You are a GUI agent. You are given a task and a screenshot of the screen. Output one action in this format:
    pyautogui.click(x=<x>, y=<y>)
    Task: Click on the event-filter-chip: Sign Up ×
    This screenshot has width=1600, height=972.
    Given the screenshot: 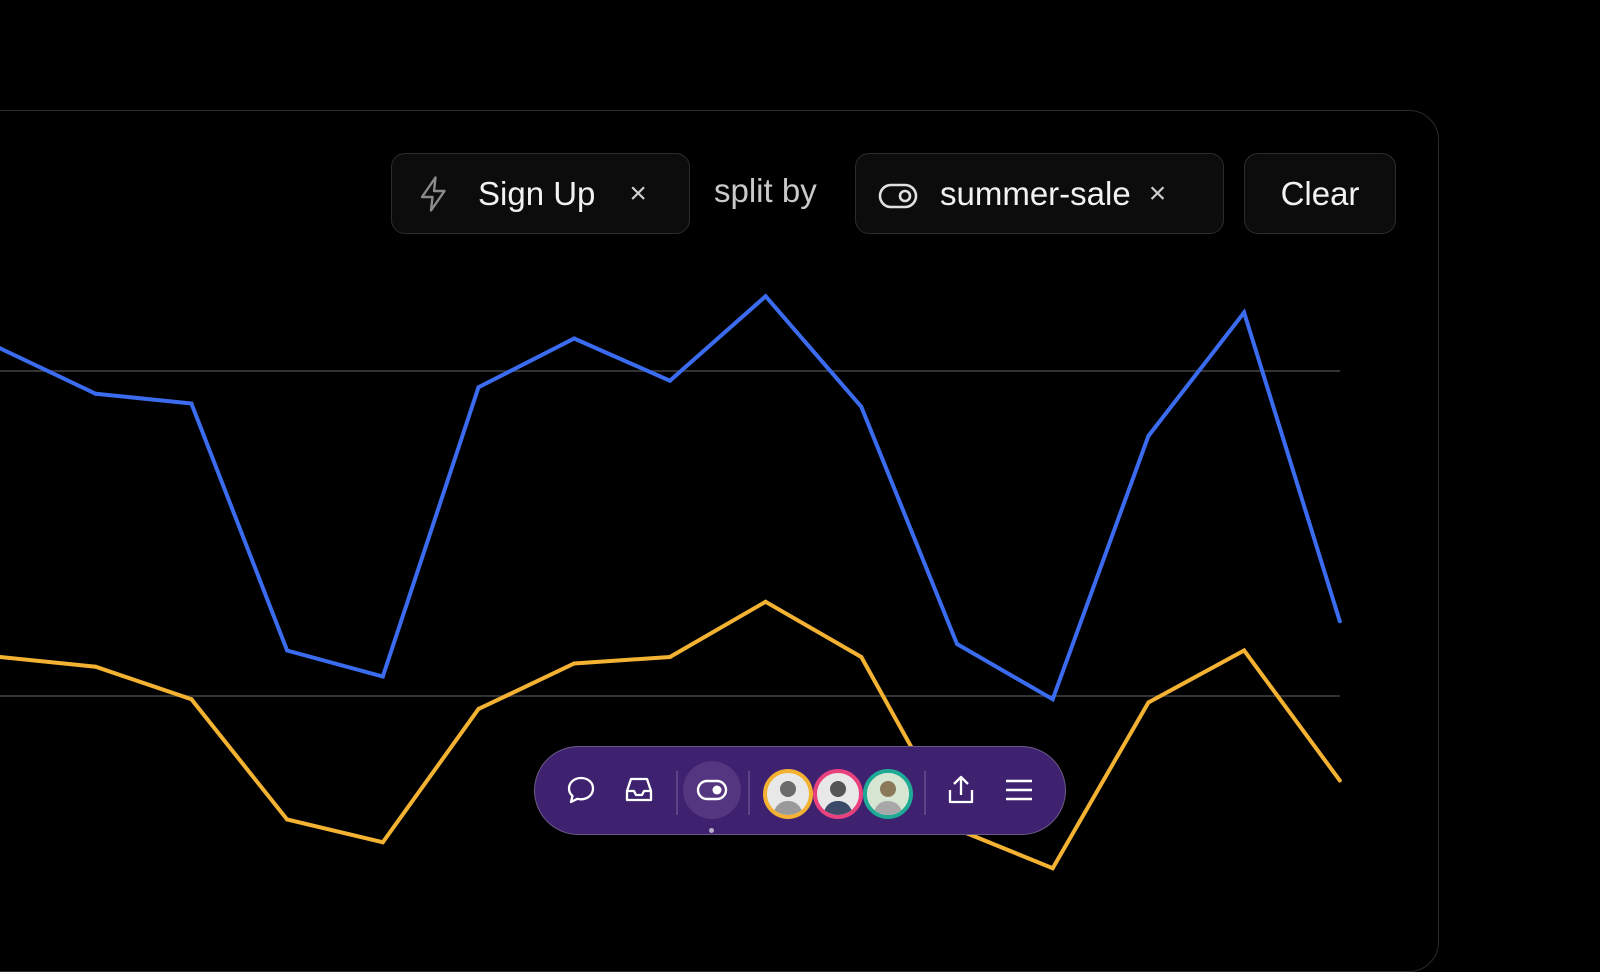 What is the action you would take?
    pyautogui.click(x=540, y=193)
    